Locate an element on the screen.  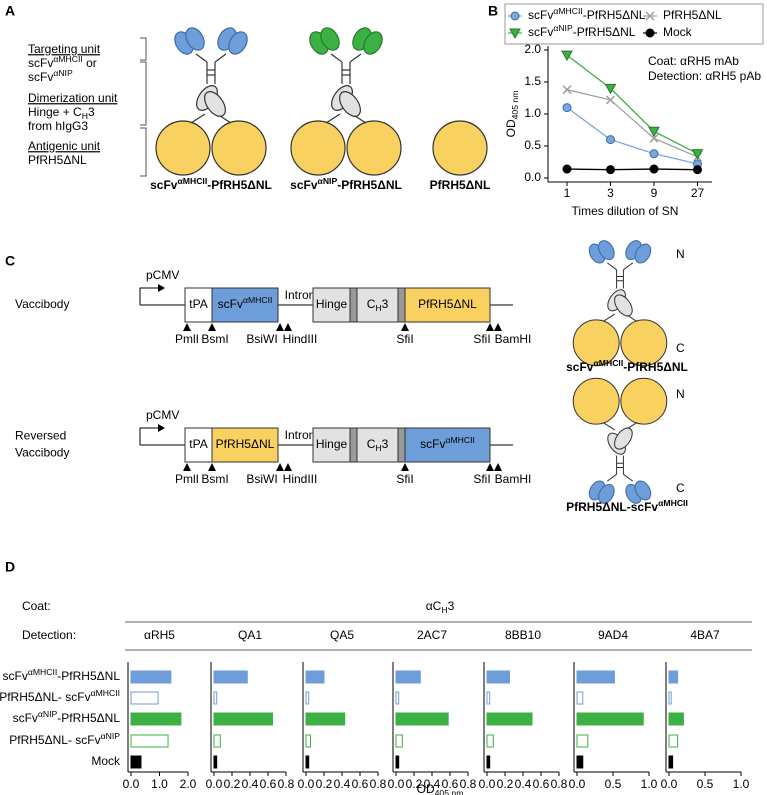
site-label: BsiWI is located at coordinates (261, 339).